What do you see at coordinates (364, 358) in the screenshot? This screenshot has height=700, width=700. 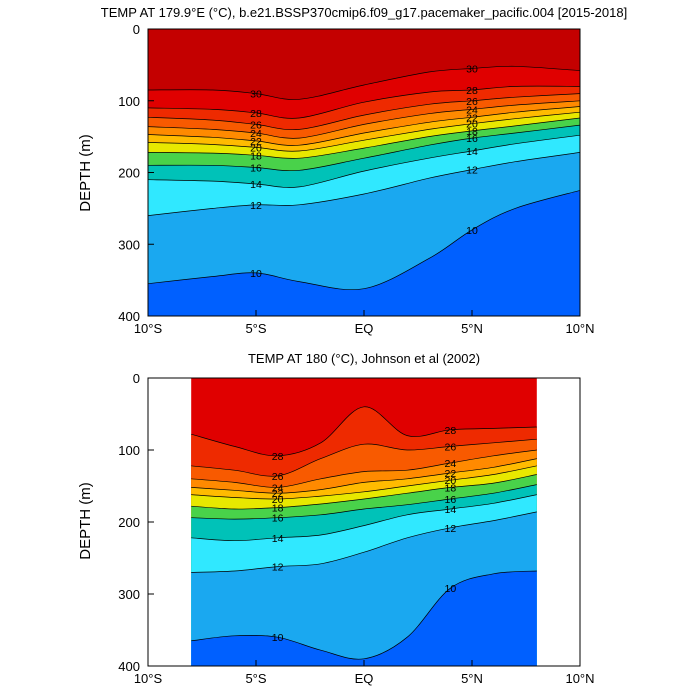 I see `bottom-panel-title: TEMP AT 180 (°C), Johnson et al (2002)` at bounding box center [364, 358].